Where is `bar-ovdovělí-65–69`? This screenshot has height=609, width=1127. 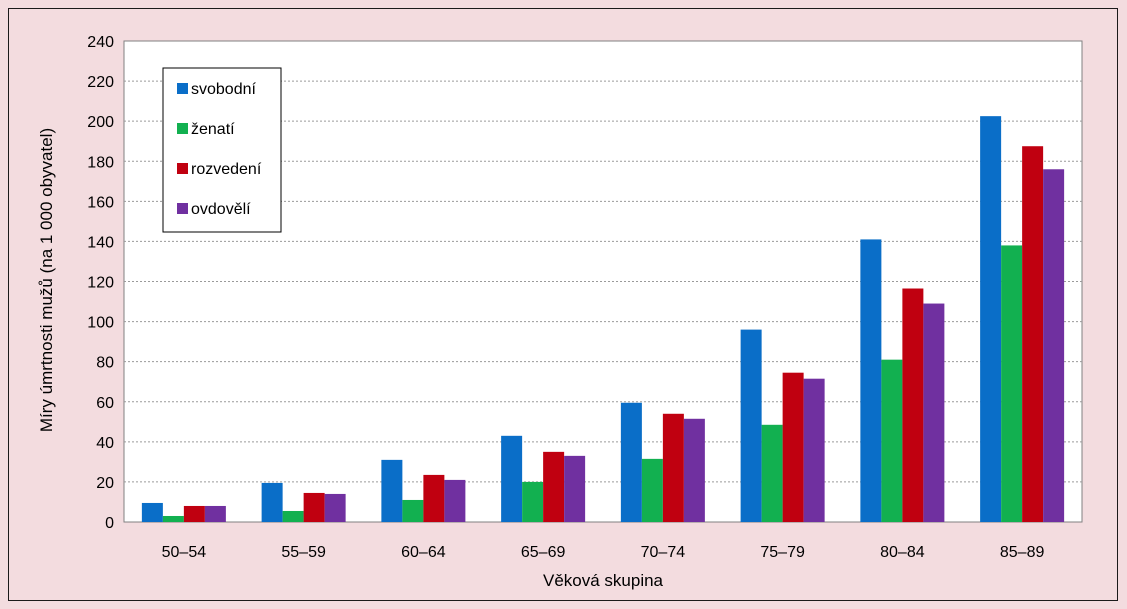
bar-ovdovělí-65–69 is located at coordinates (575, 488).